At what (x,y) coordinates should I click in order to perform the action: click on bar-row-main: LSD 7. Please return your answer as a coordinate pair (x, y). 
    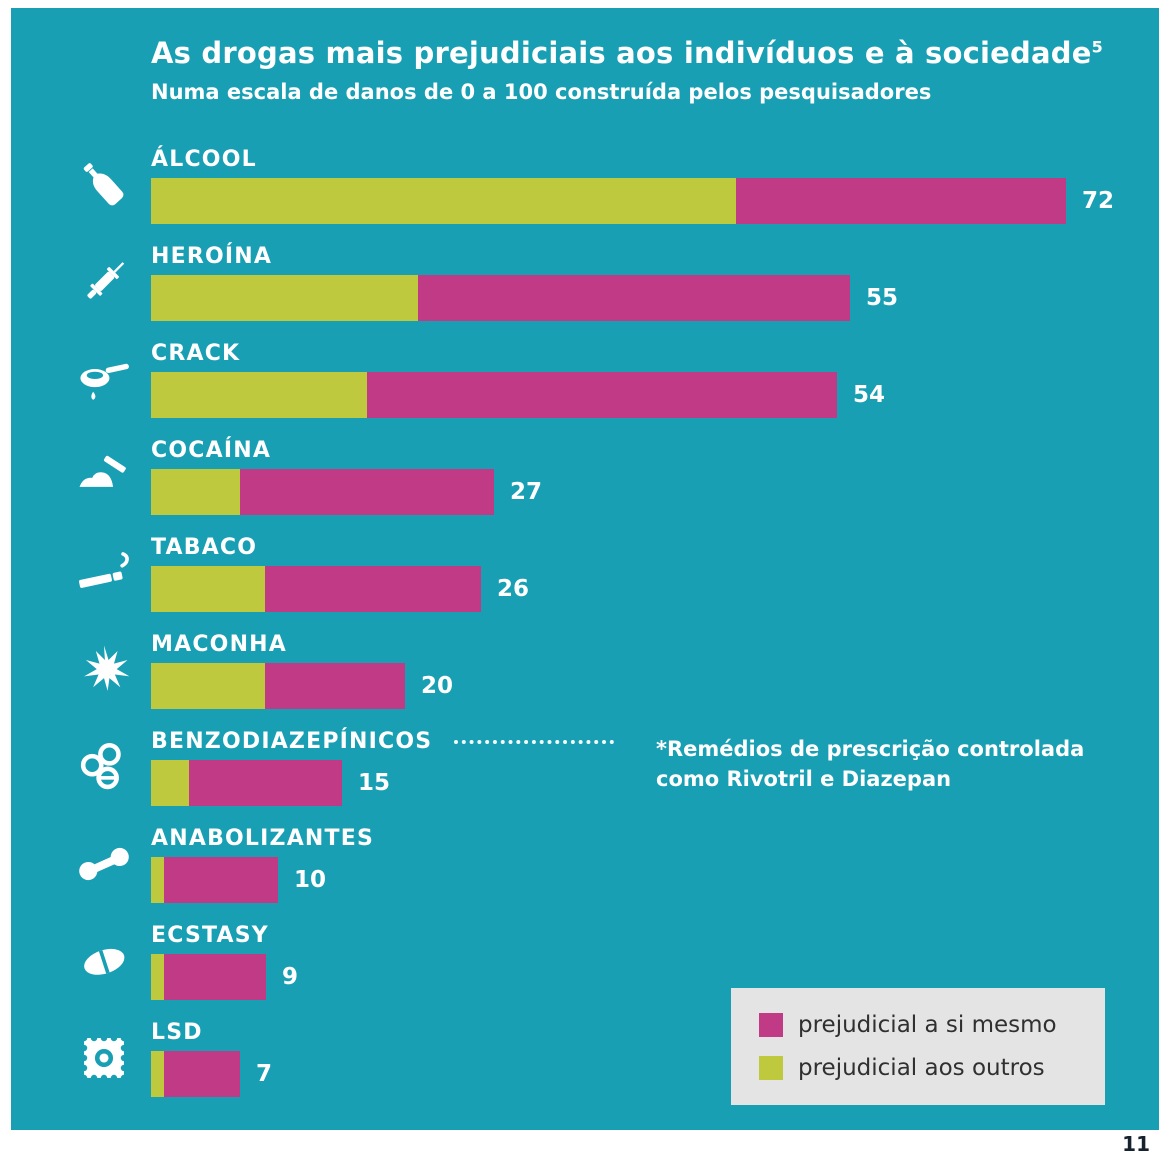
    Looking at the image, I should click on (655, 1058).